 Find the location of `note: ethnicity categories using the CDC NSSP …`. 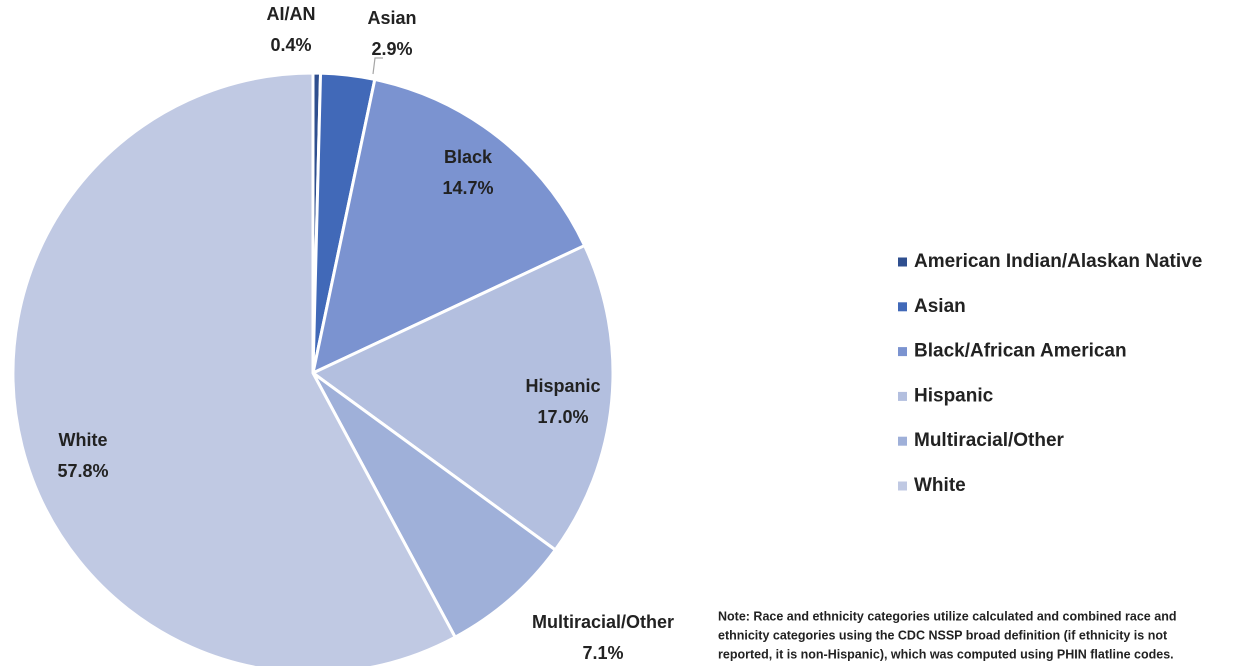

note: ethnicity categories using the CDC NSSP … is located at coordinates (943, 635).